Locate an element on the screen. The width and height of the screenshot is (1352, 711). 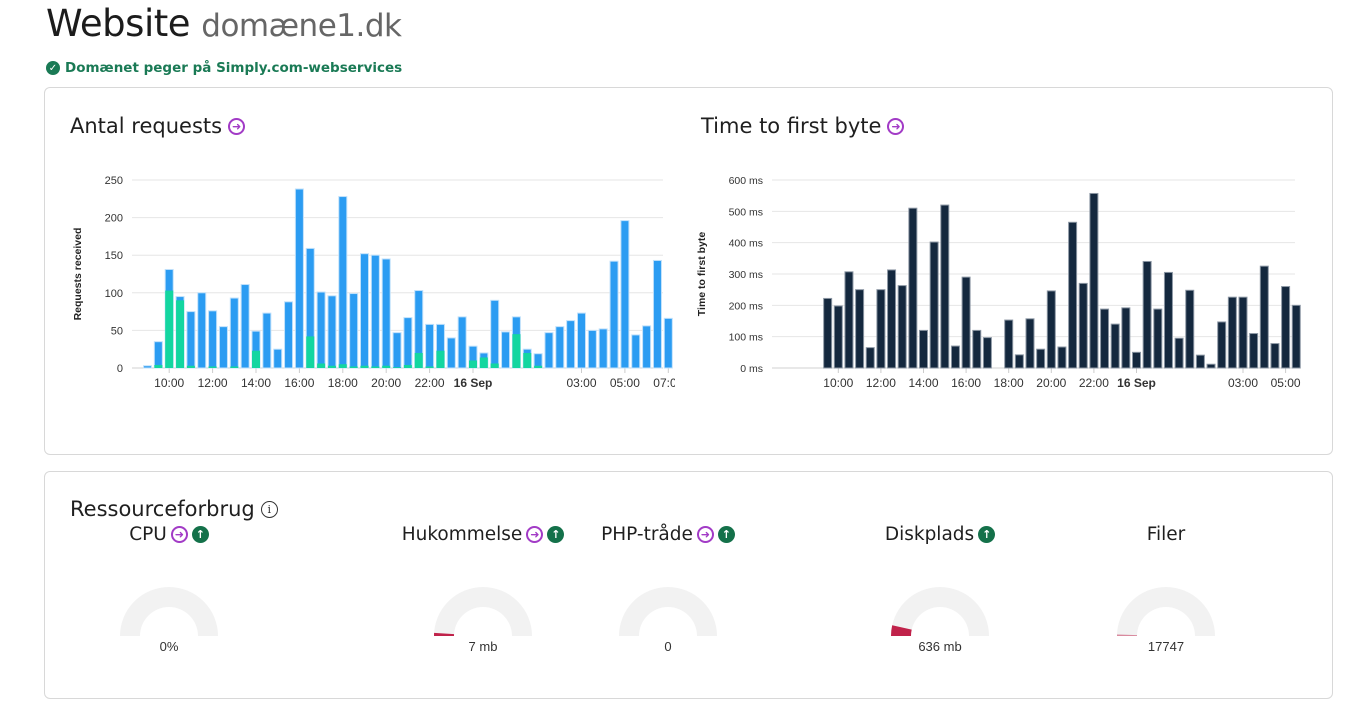
bar-total-05:00 is located at coordinates (581, 340).